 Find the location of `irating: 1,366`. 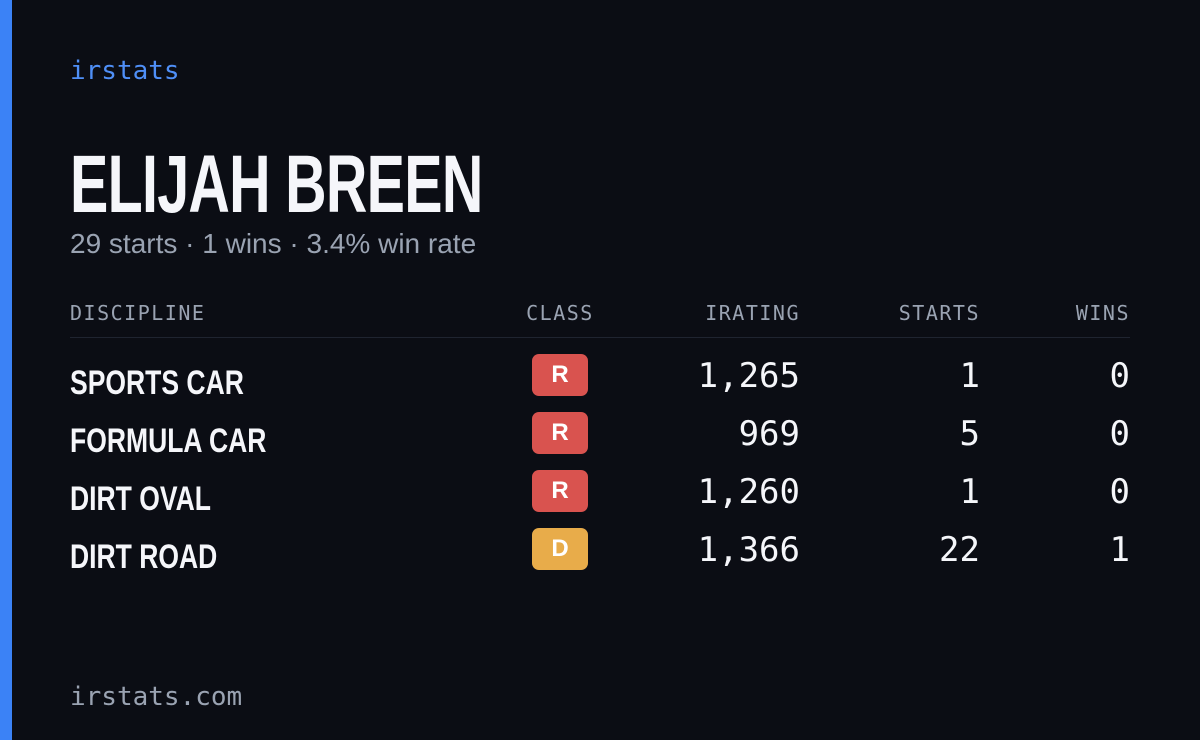

irating: 1,366 is located at coordinates (748, 550).